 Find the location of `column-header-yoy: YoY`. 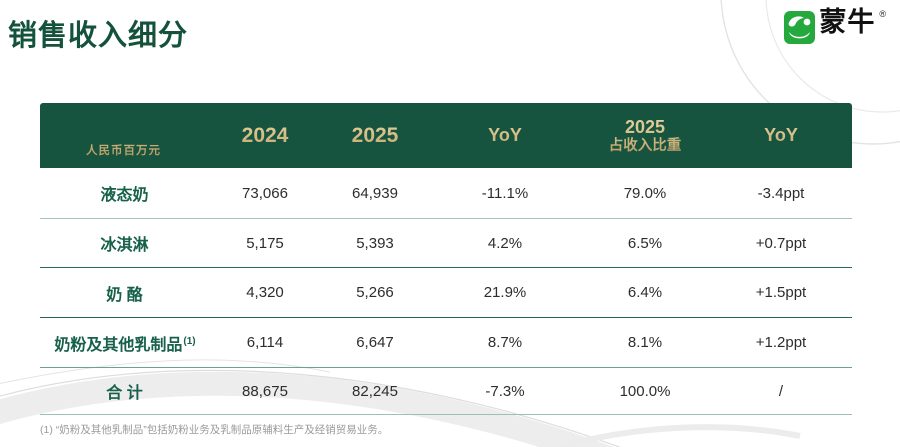

column-header-yoy: YoY is located at coordinates (505, 135).